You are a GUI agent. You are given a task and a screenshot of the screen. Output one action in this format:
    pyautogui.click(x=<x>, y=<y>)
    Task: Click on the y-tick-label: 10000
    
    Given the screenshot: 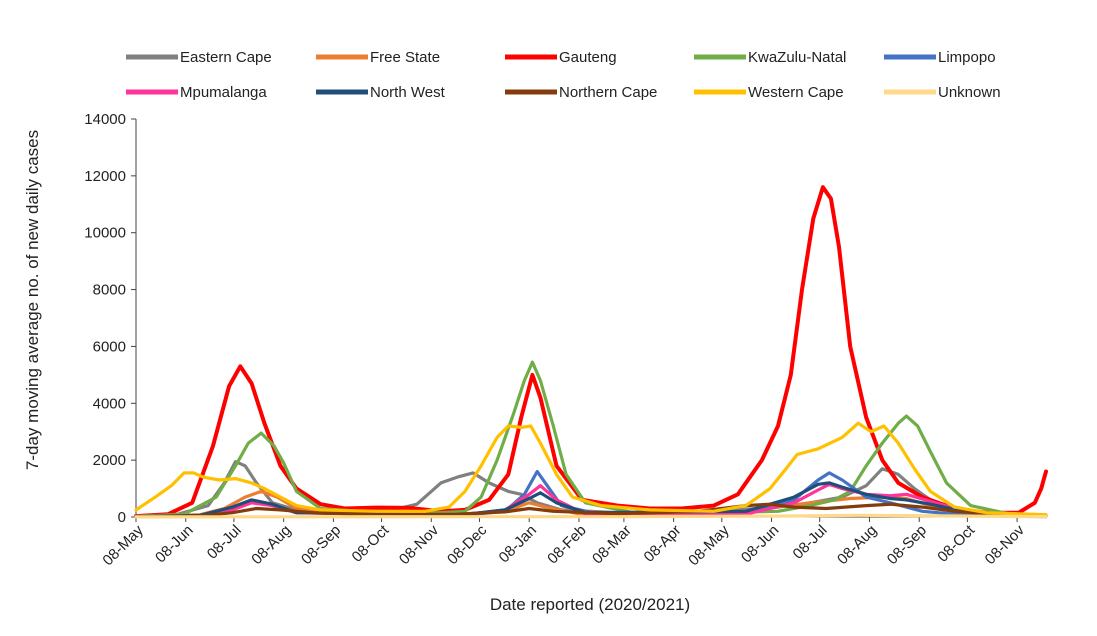 What is the action you would take?
    pyautogui.click(x=105, y=233)
    